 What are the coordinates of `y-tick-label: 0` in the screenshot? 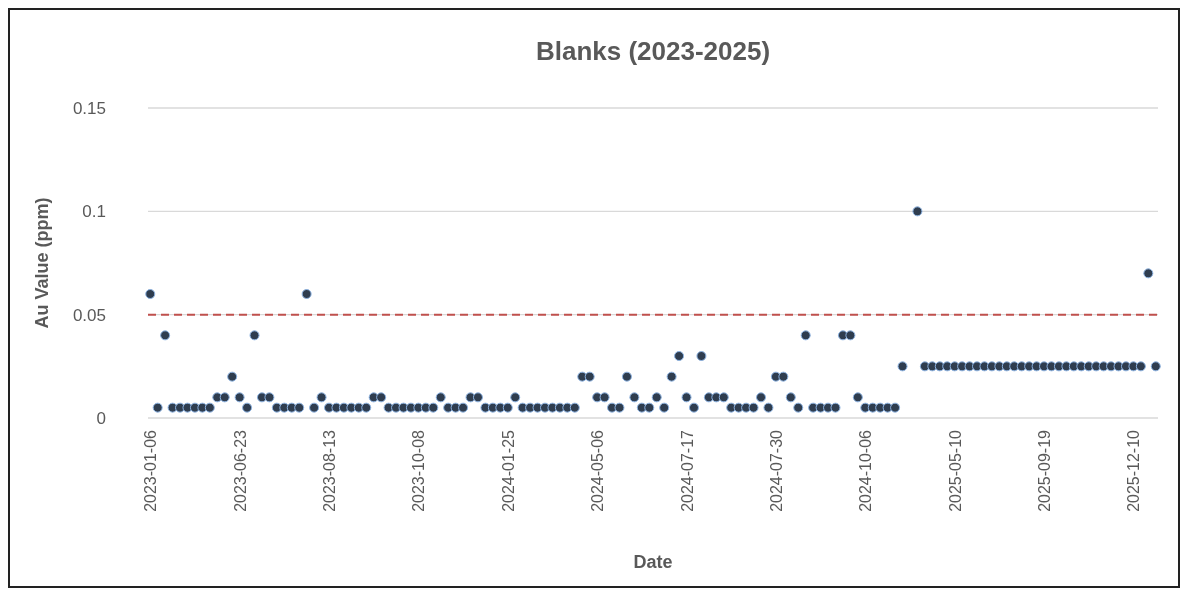 It's located at (101, 418).